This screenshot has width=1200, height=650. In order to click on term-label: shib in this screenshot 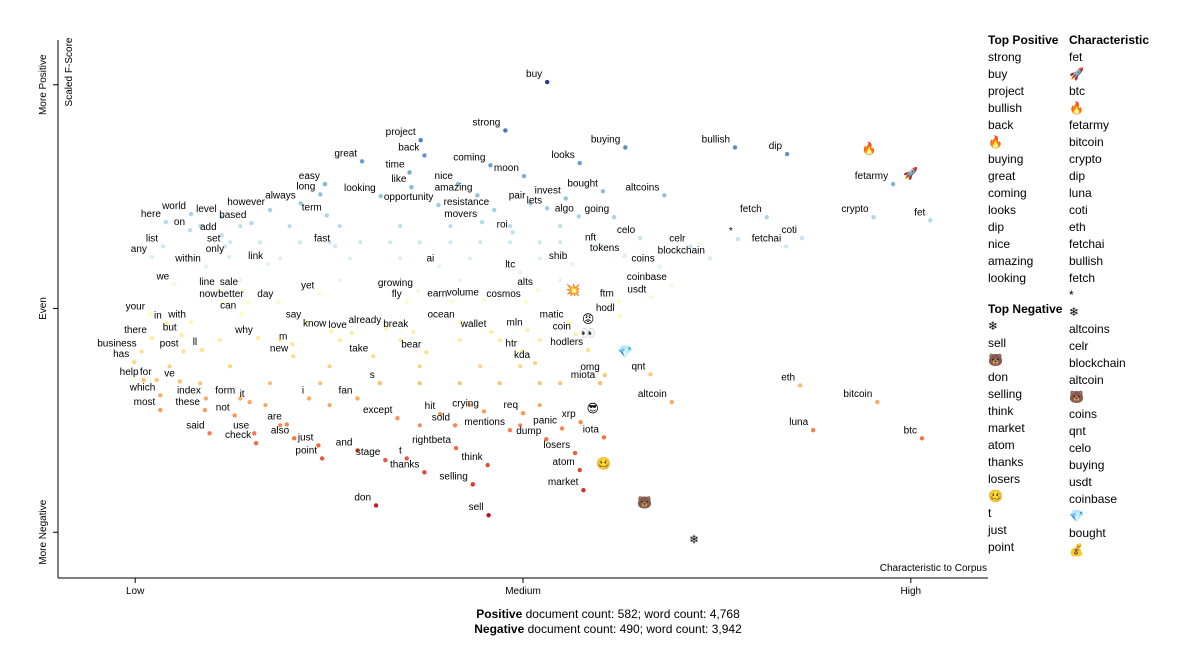, I will do `click(558, 256)`.